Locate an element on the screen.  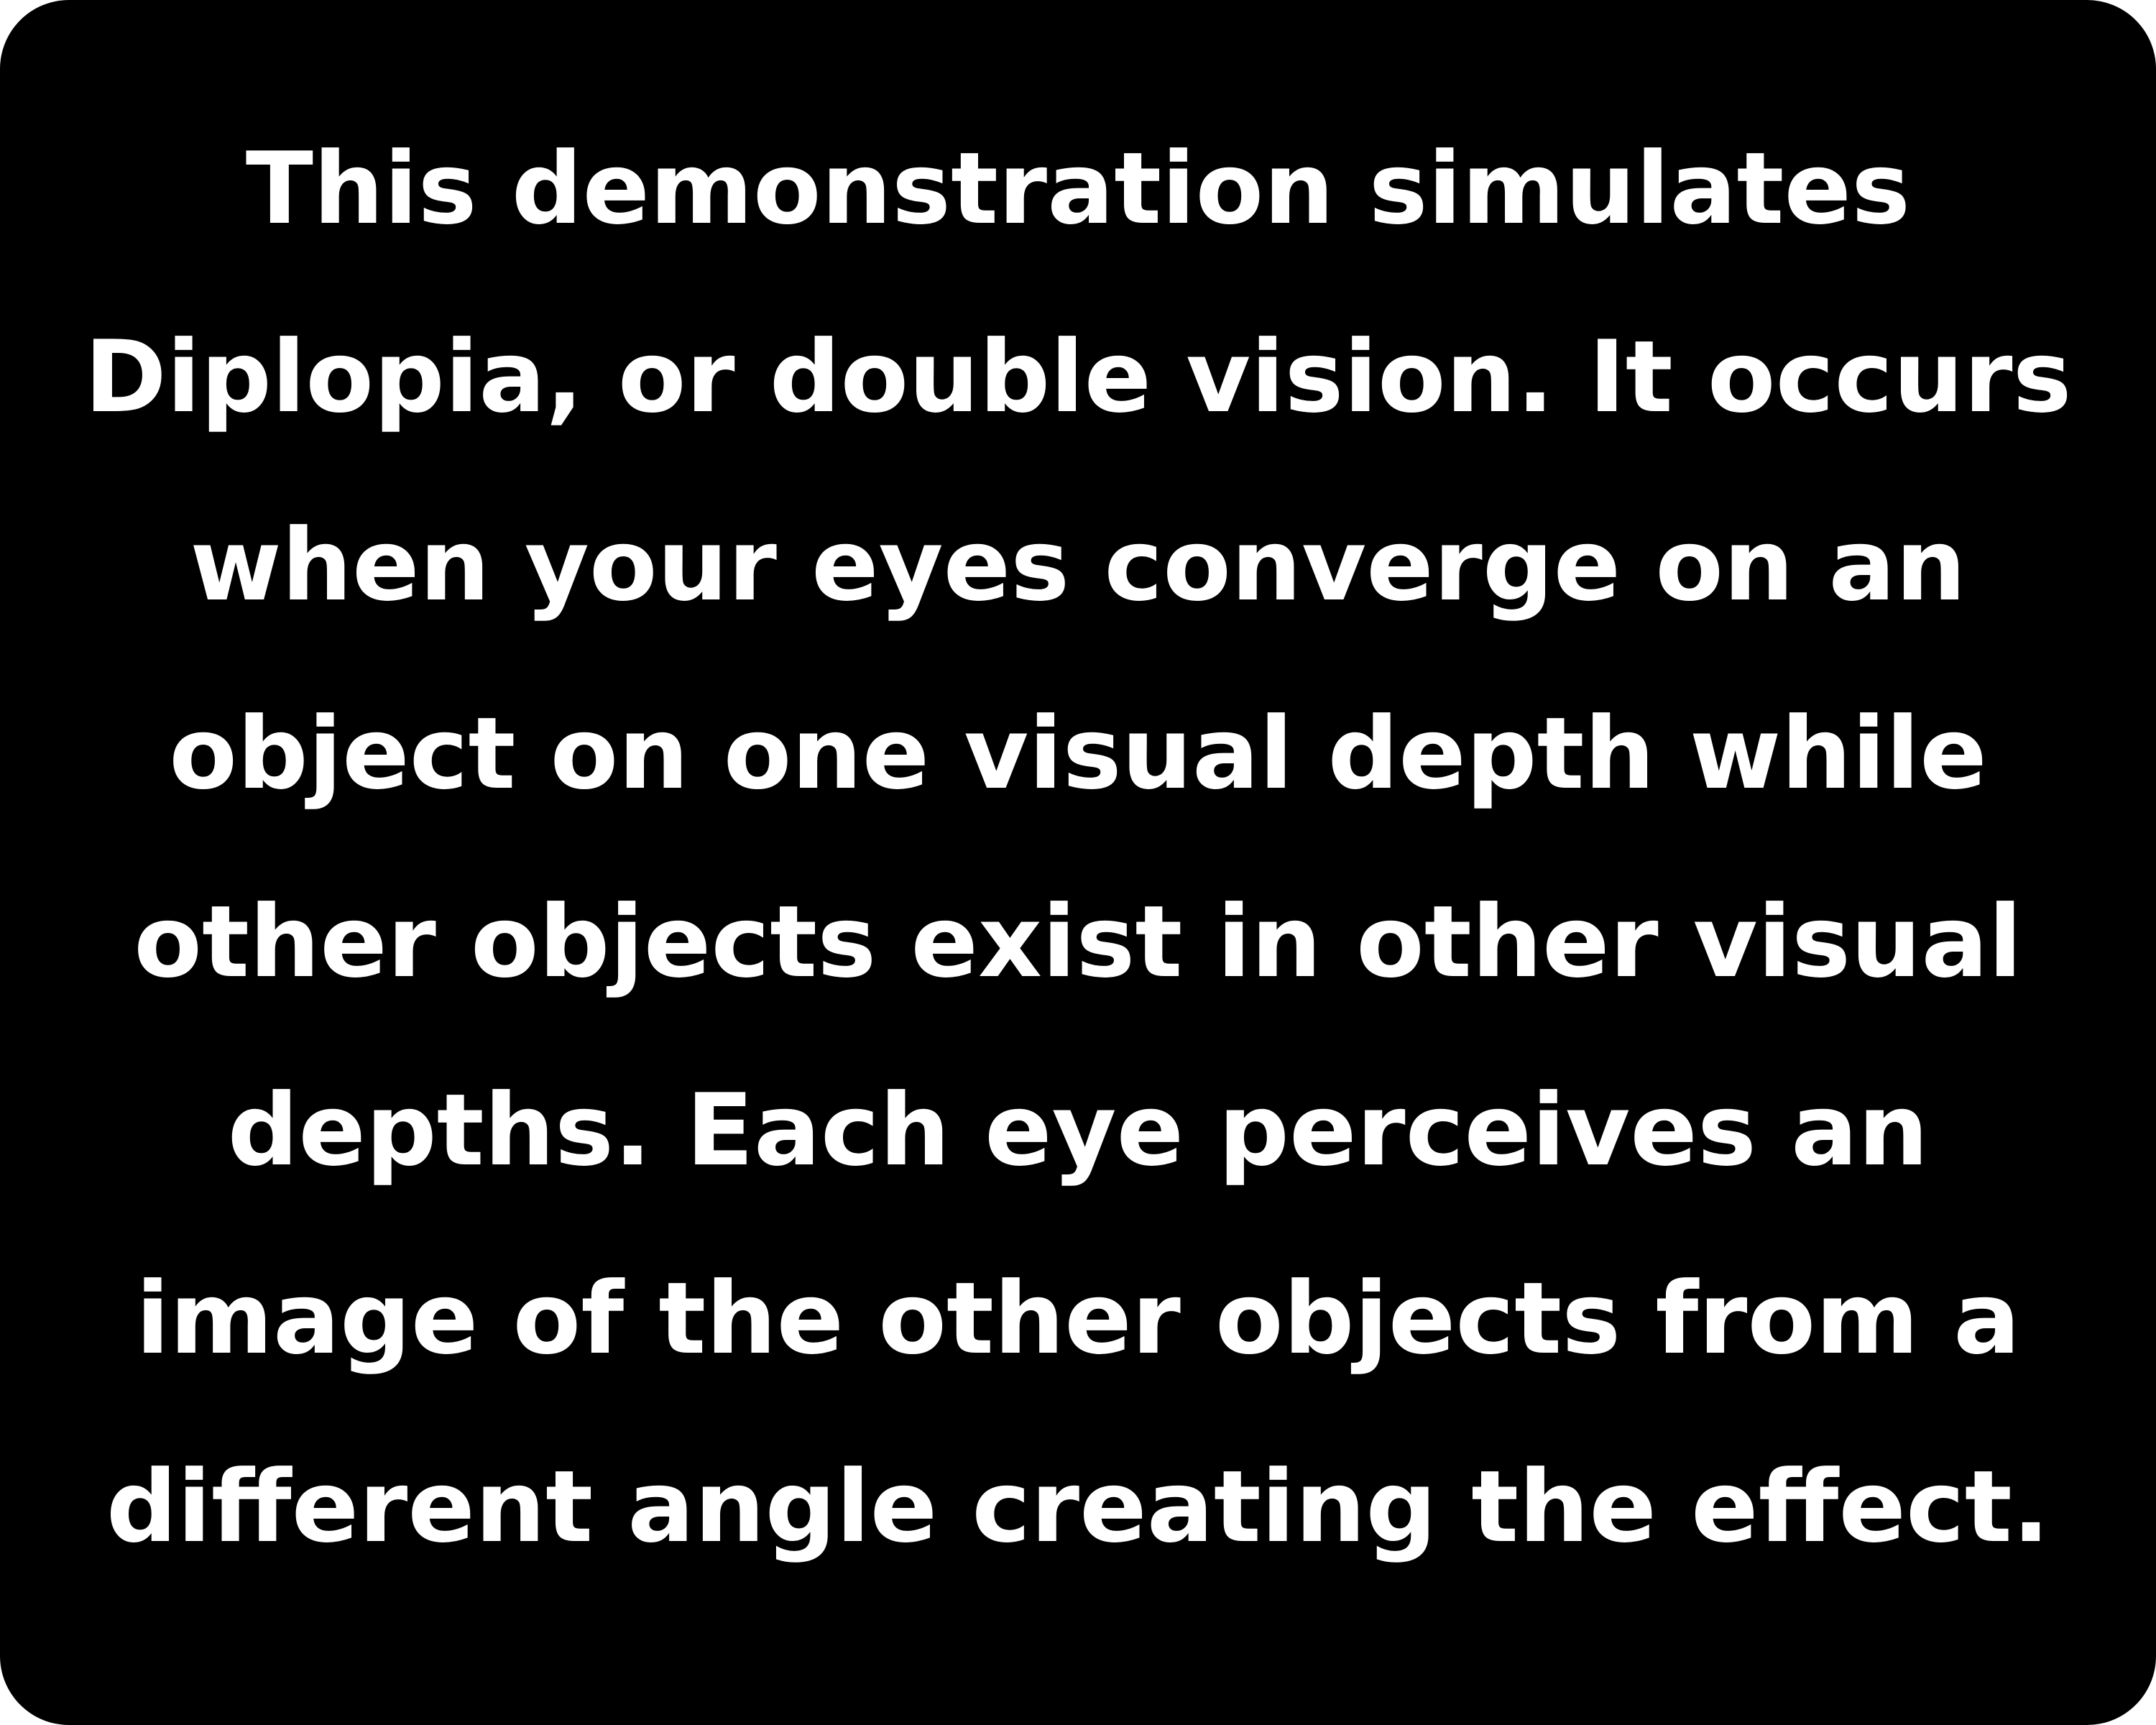
description-line-8: different angle creating the effect. is located at coordinates (1078, 1507).